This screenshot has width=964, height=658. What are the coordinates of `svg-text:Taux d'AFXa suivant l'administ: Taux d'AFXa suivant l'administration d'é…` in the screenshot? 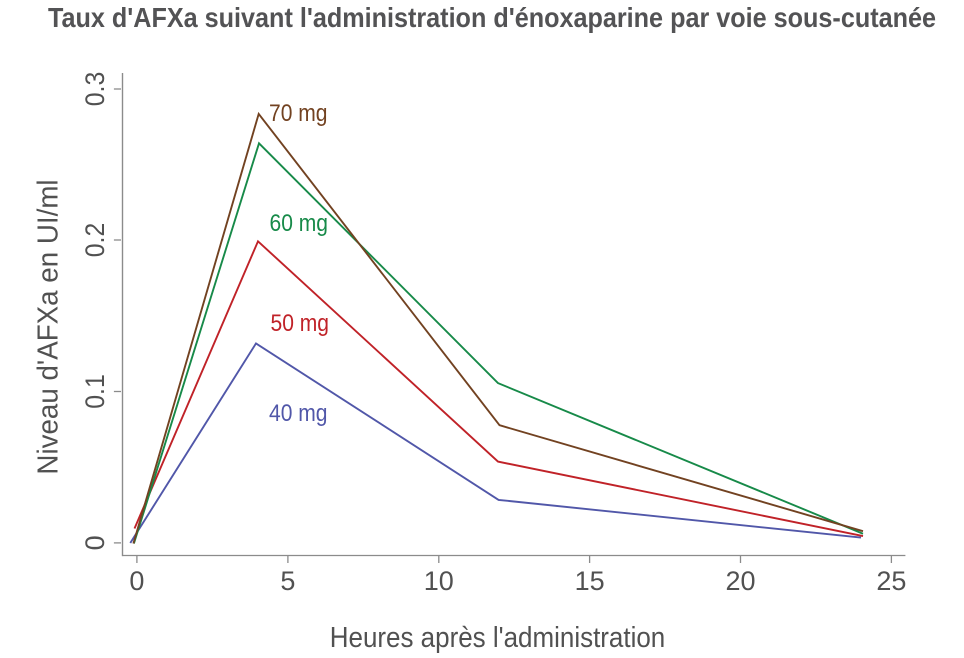 It's located at (492, 17).